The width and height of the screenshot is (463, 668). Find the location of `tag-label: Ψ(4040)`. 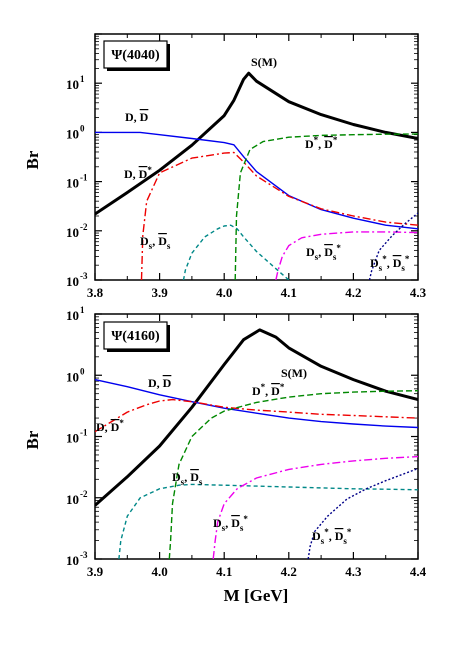

tag-label: Ψ(4040) is located at coordinates (135, 55).